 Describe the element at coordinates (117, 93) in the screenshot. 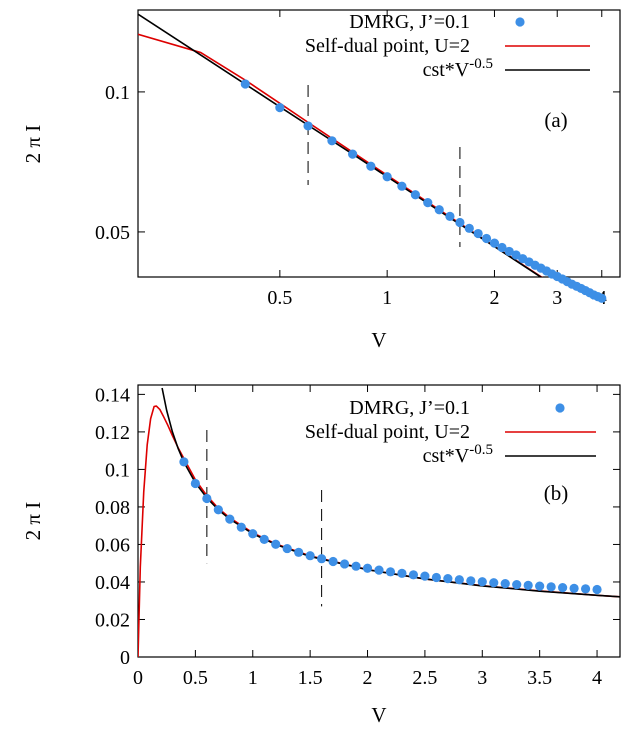

I see `panel-a-ytick-label: 0.1` at that location.